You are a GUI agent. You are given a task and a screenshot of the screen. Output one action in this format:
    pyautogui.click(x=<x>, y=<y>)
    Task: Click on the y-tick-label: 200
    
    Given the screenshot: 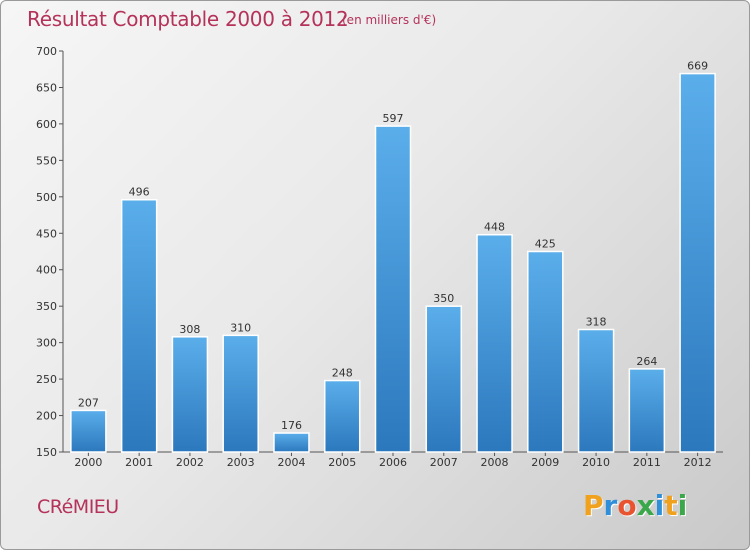 What is the action you would take?
    pyautogui.click(x=46, y=416)
    